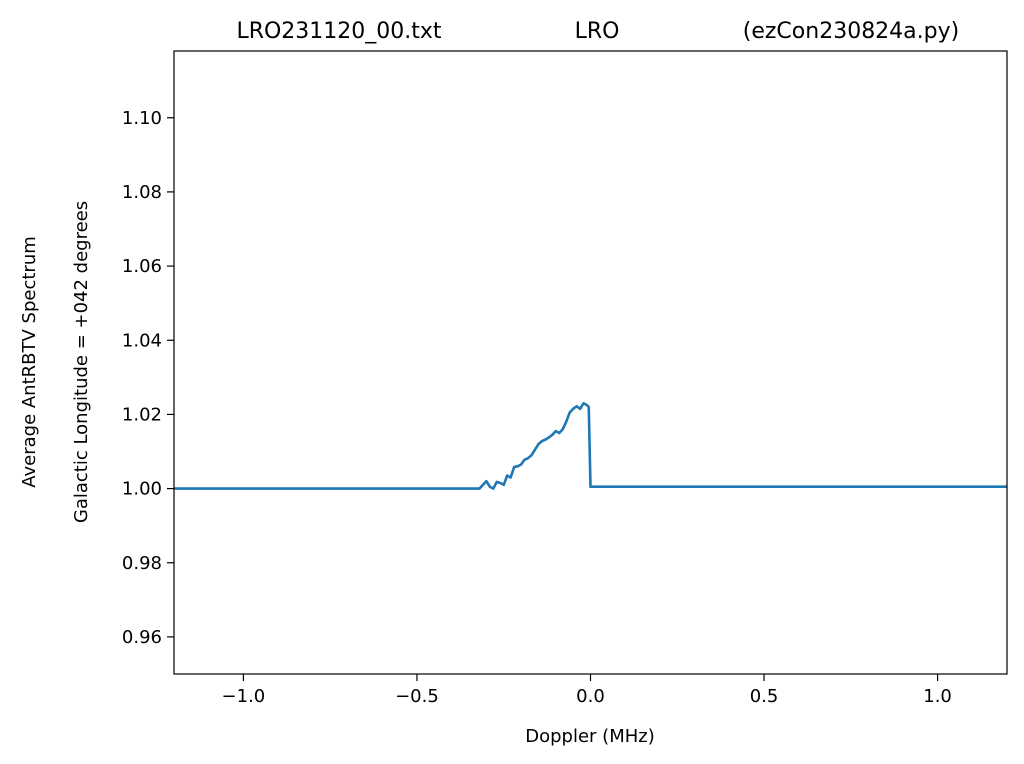 The height and width of the screenshot is (764, 1024). Describe the element at coordinates (142, 192) in the screenshot. I see `y-tick-label: 1.08` at that location.